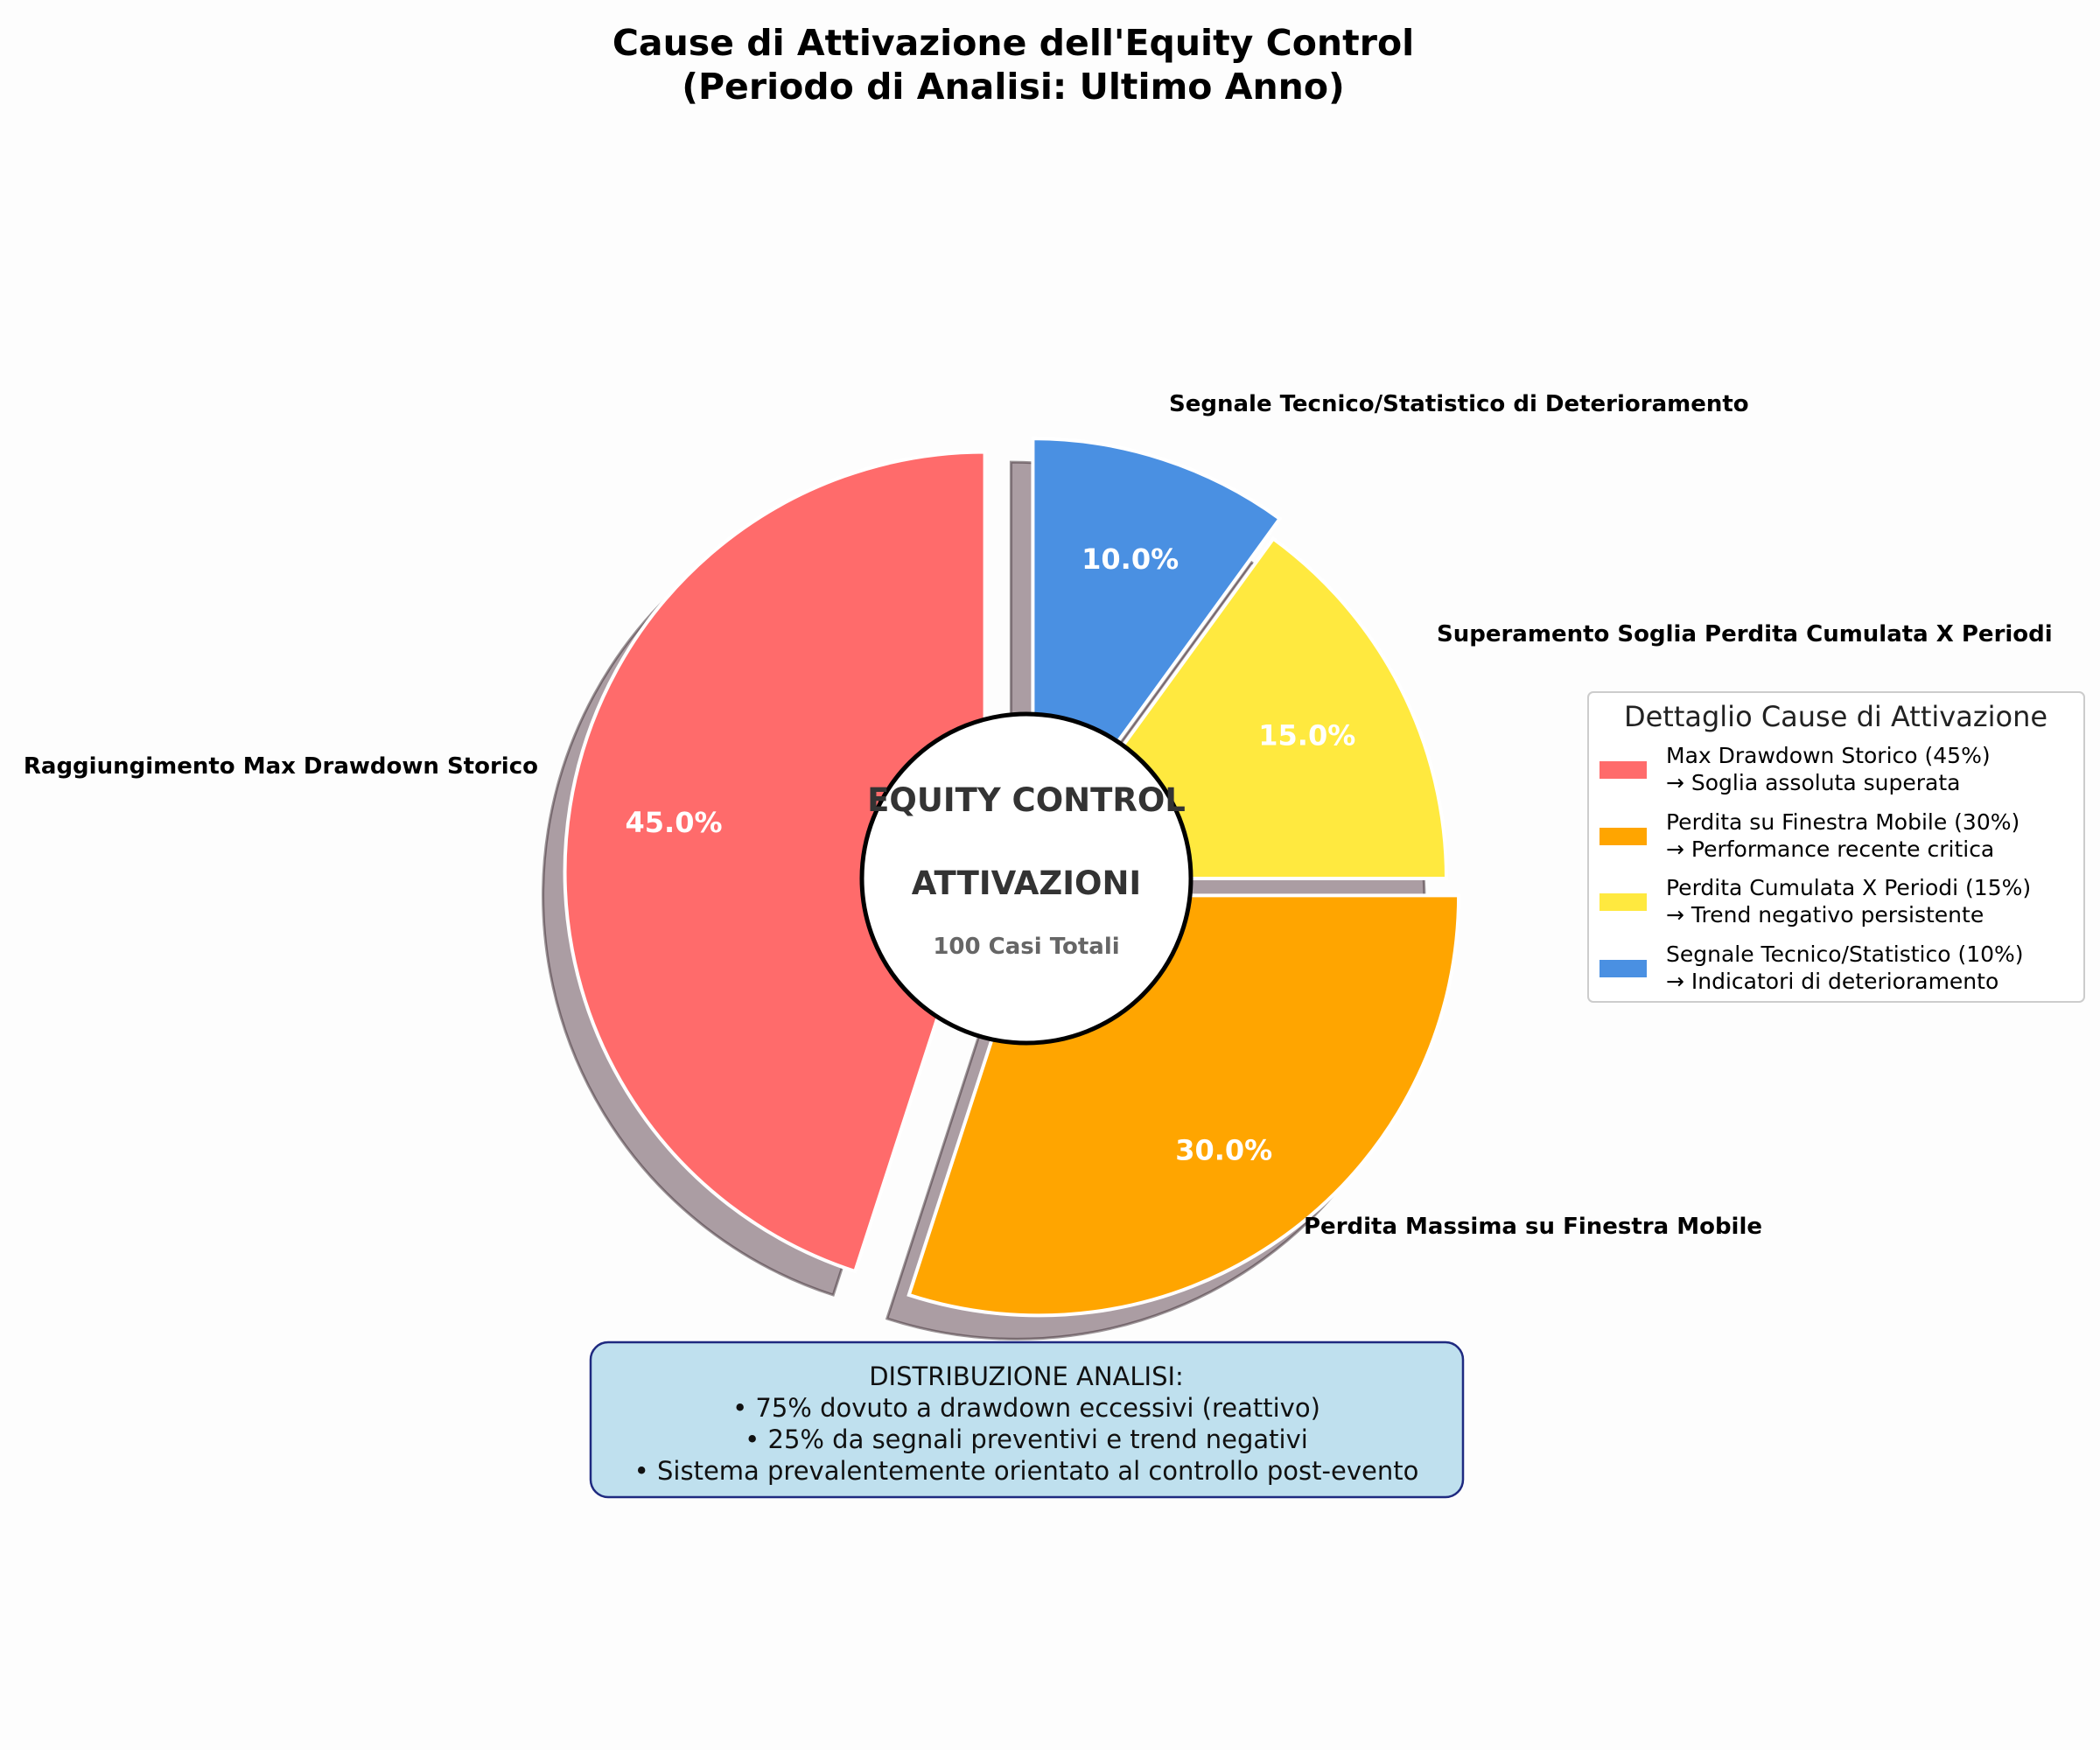  Describe the element at coordinates (1013, 87) in the screenshot. I see `chart-title-line-2: (Periodo di Analisi: Ultimo Anno)` at that location.